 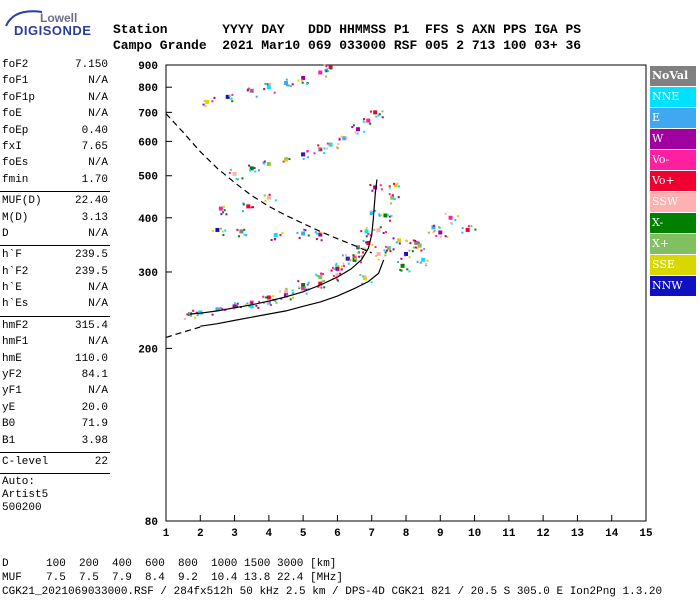 What do you see at coordinates (89, 564) in the screenshot?
I see `footer-value: 200` at bounding box center [89, 564].